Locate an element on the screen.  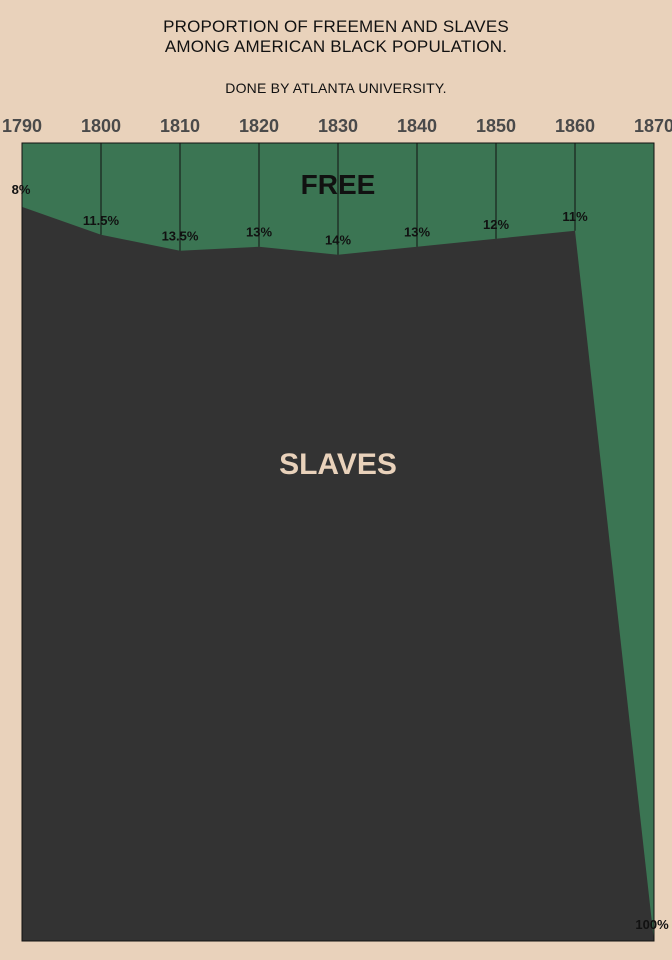
x-tick-label: 1810 is located at coordinates (180, 126).